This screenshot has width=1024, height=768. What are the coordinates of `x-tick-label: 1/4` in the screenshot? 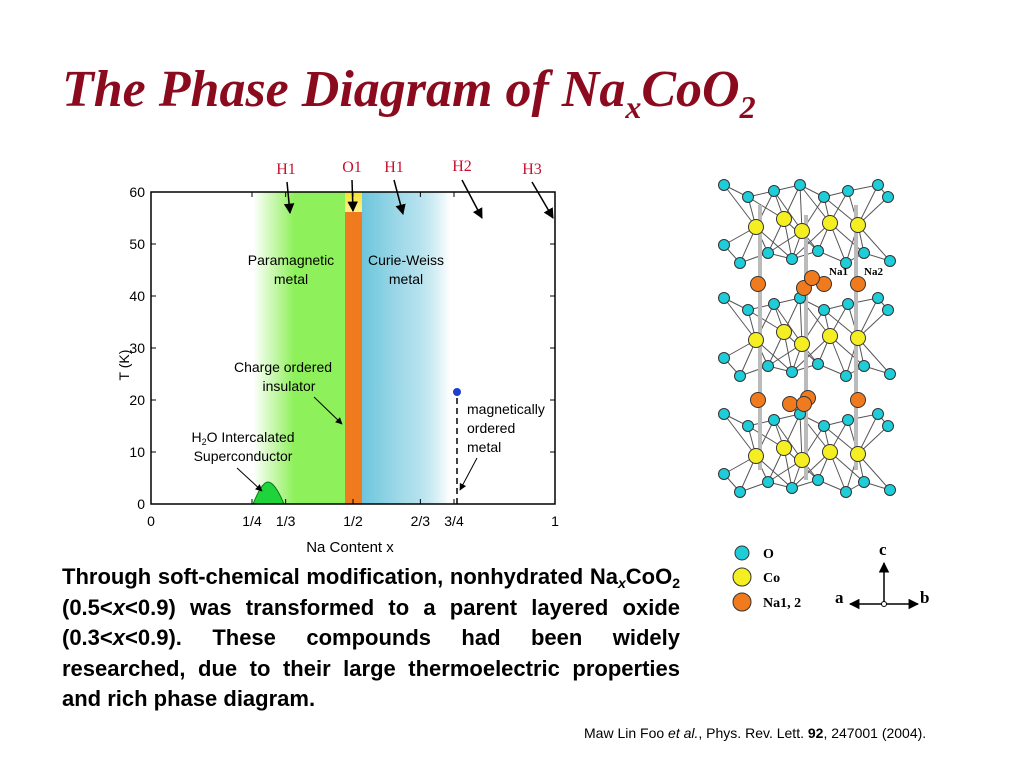 It's located at (252, 521).